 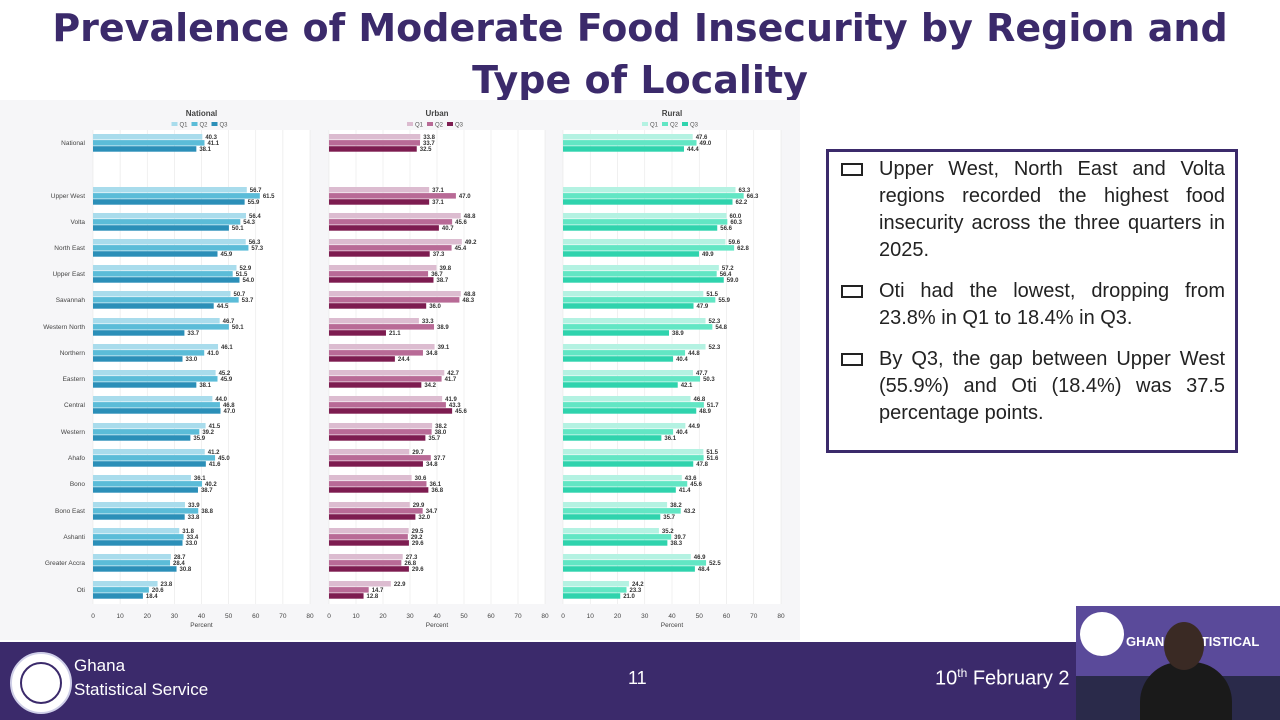 I want to click on data-label: 37.1, so click(x=438, y=203).